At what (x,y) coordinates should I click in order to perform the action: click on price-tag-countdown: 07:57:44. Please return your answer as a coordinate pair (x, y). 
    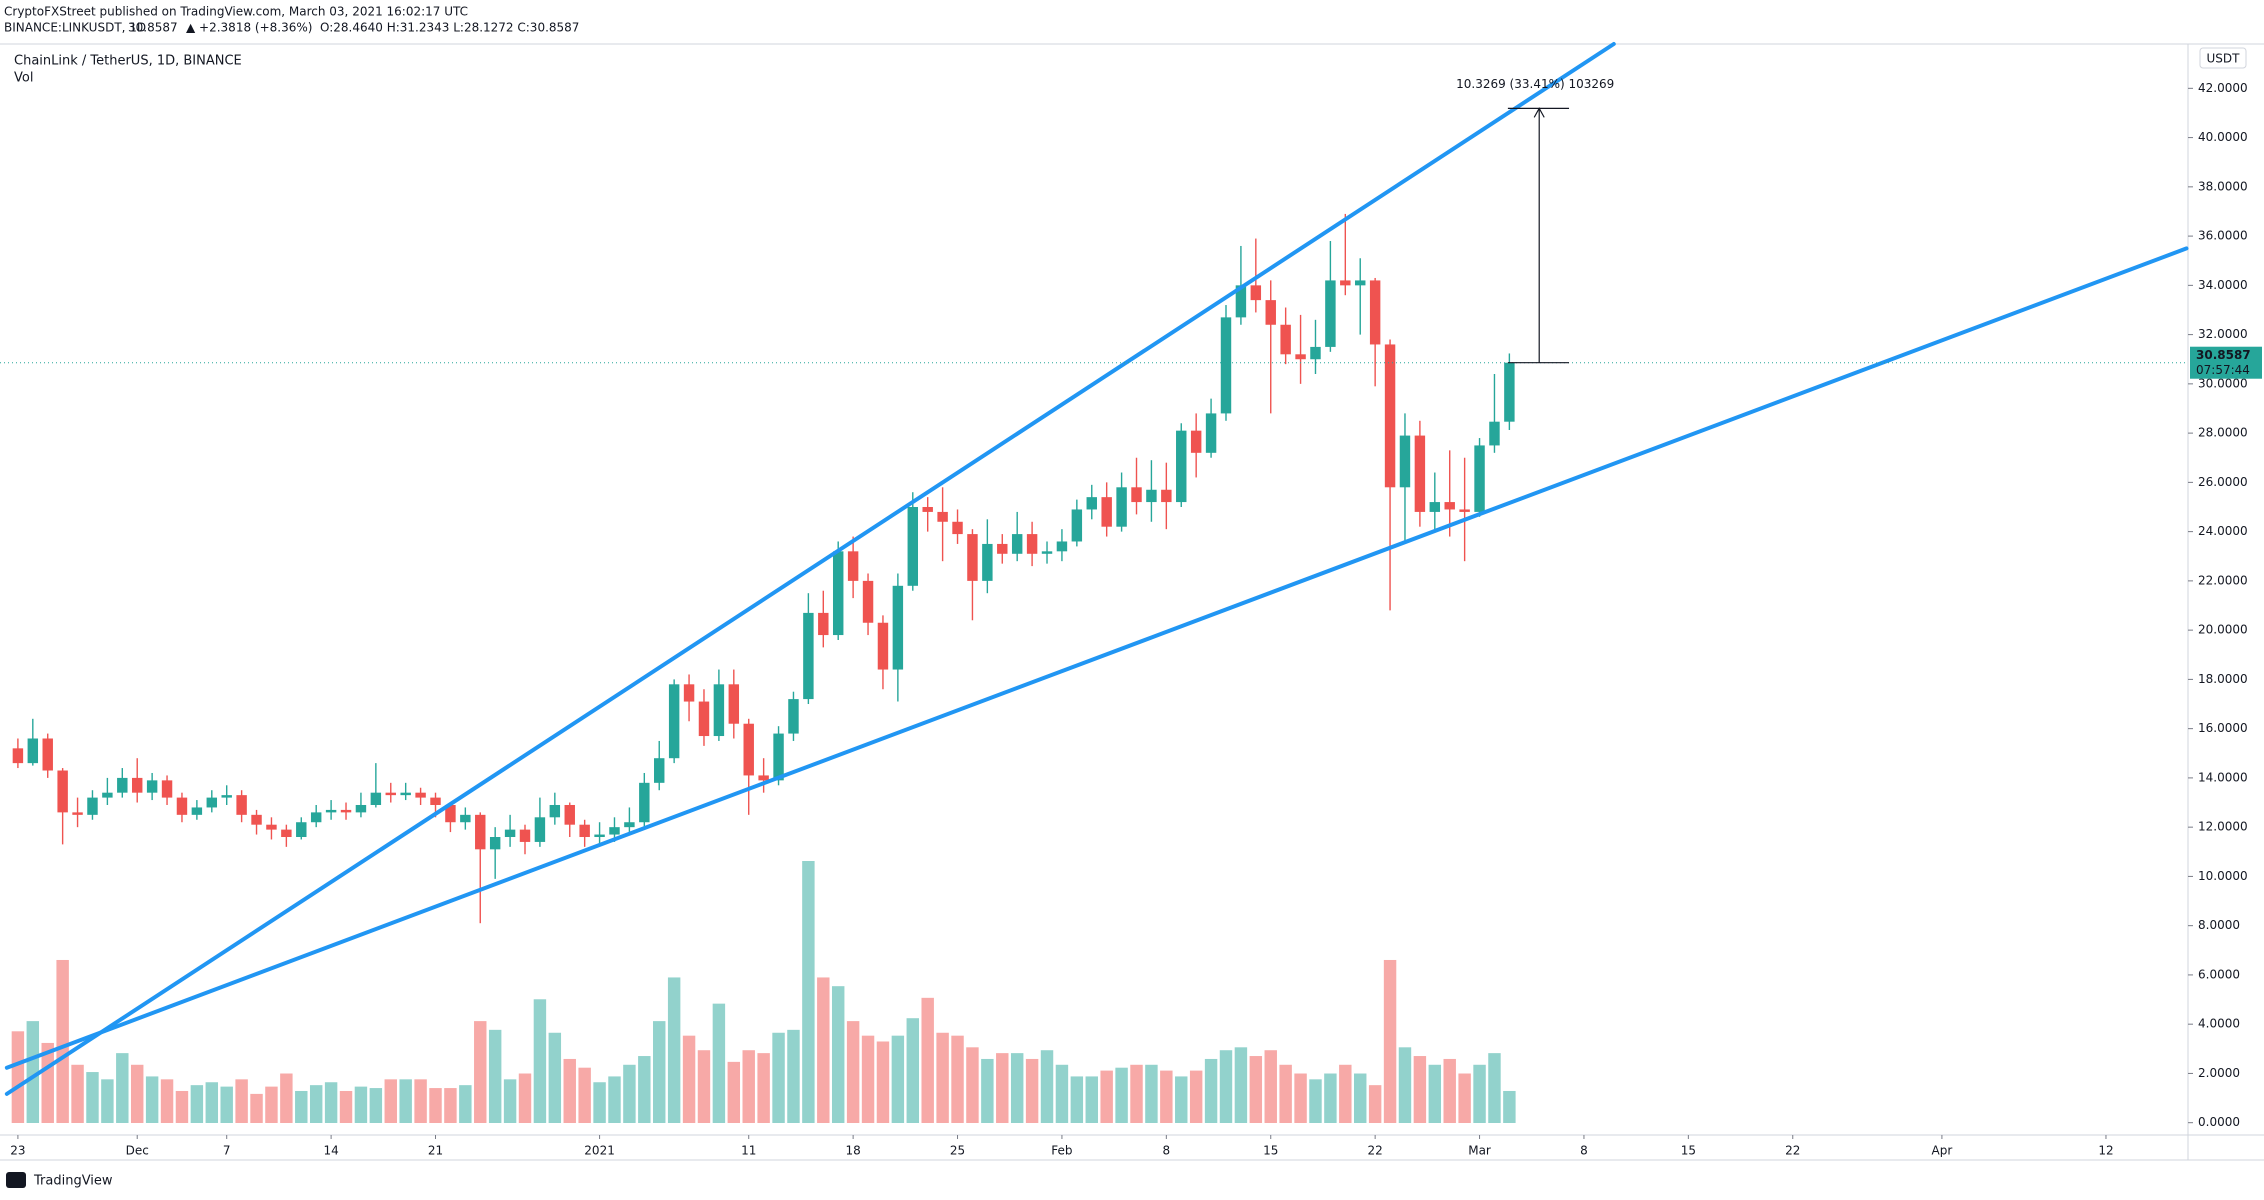
    Looking at the image, I should click on (2223, 370).